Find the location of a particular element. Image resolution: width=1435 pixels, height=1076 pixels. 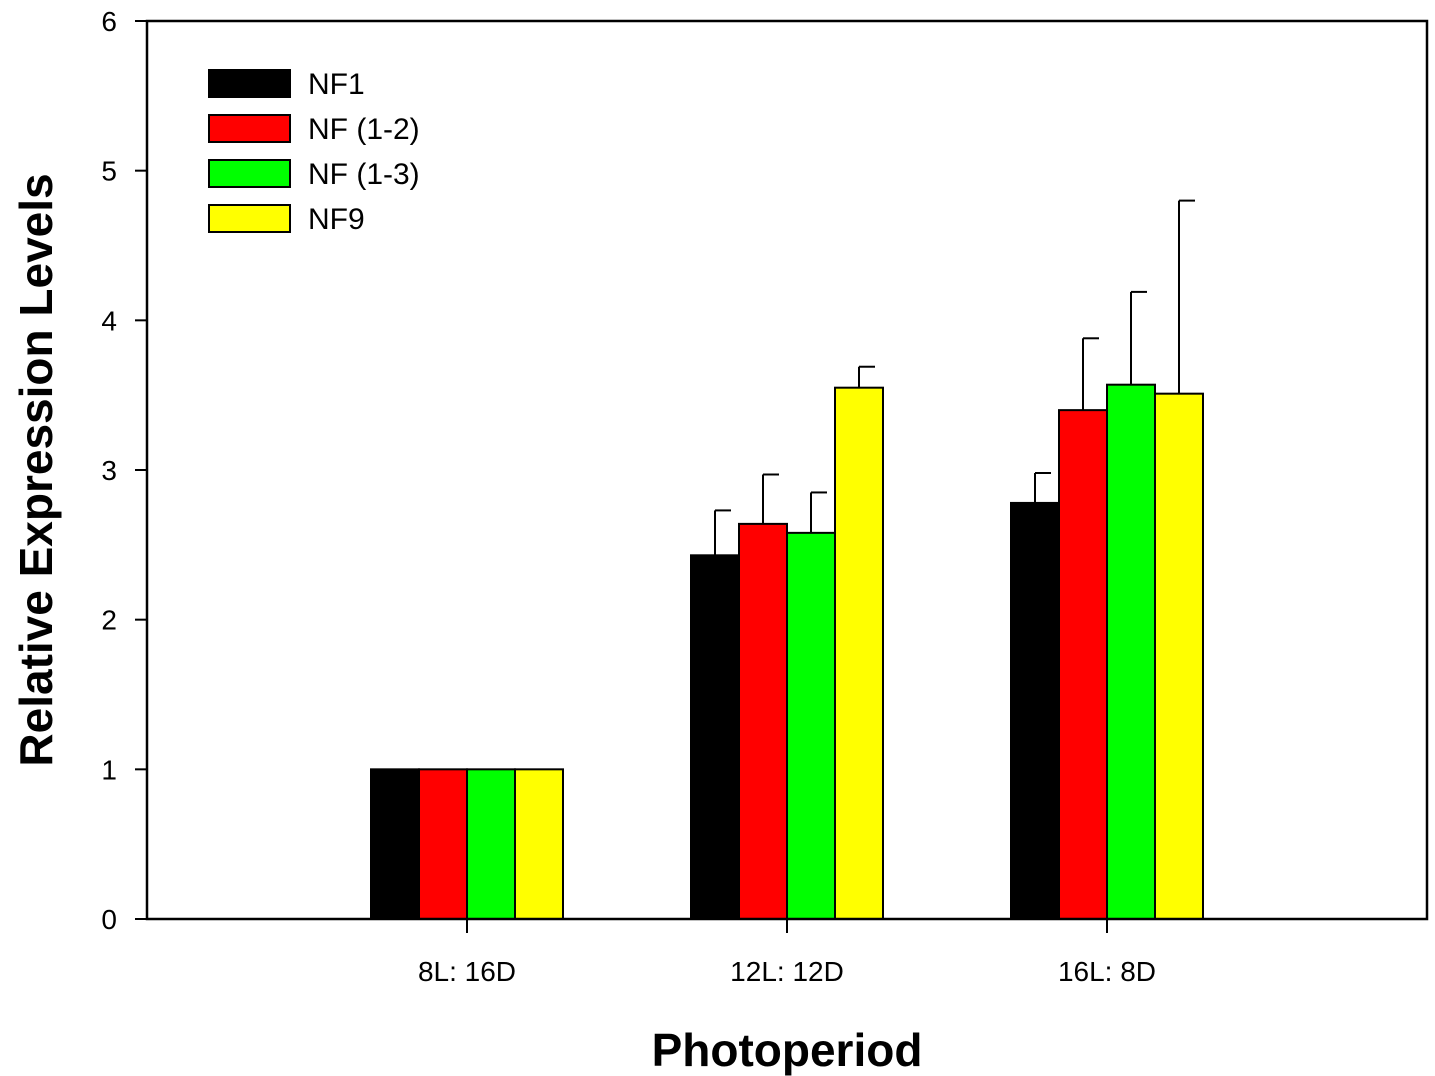

y-tick-label: 3 is located at coordinates (109, 470).